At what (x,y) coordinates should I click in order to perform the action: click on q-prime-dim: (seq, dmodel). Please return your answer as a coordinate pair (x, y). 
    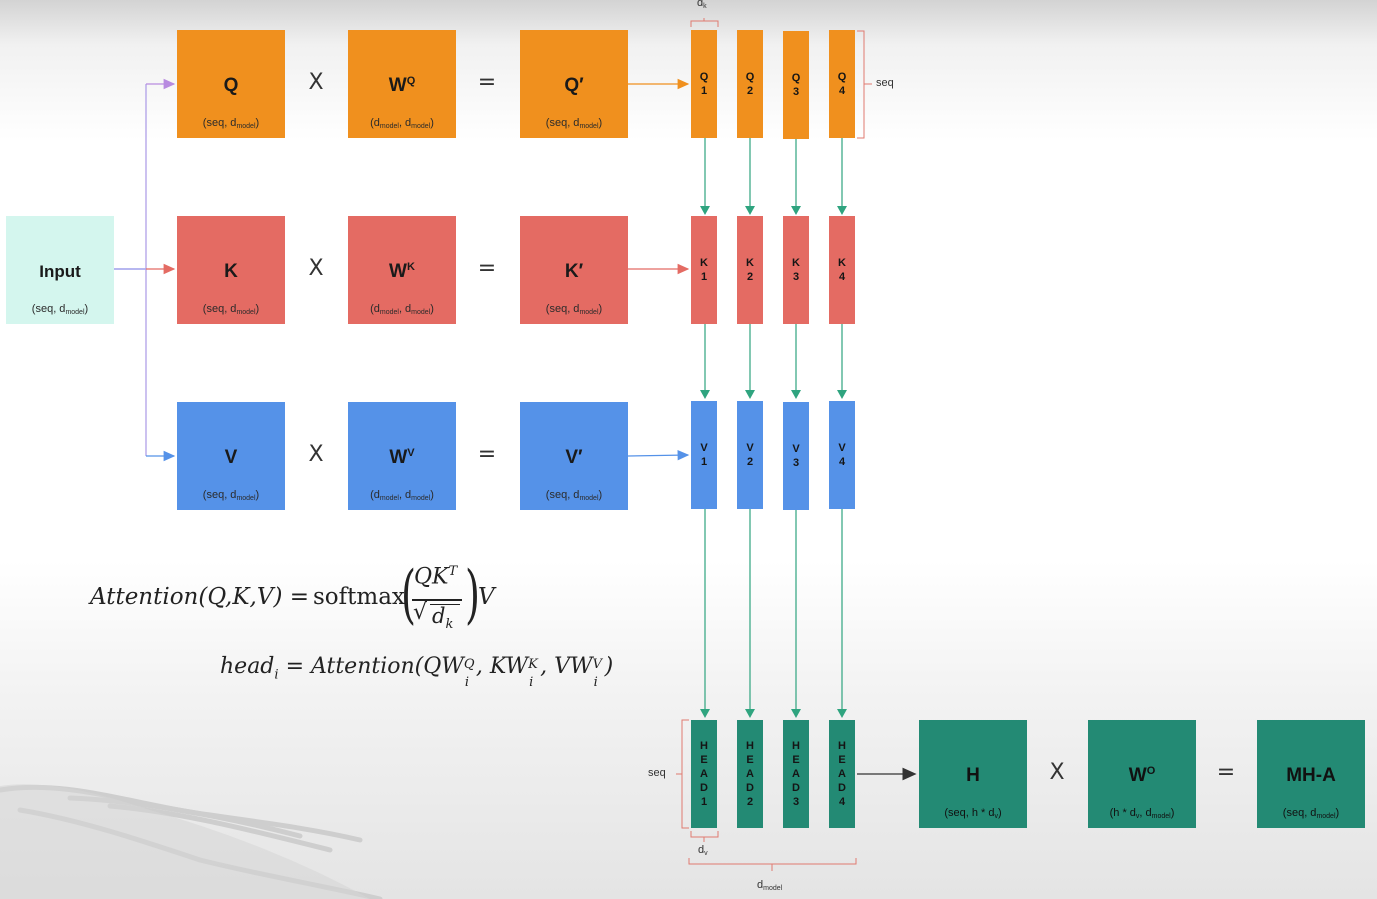
    Looking at the image, I should click on (574, 123).